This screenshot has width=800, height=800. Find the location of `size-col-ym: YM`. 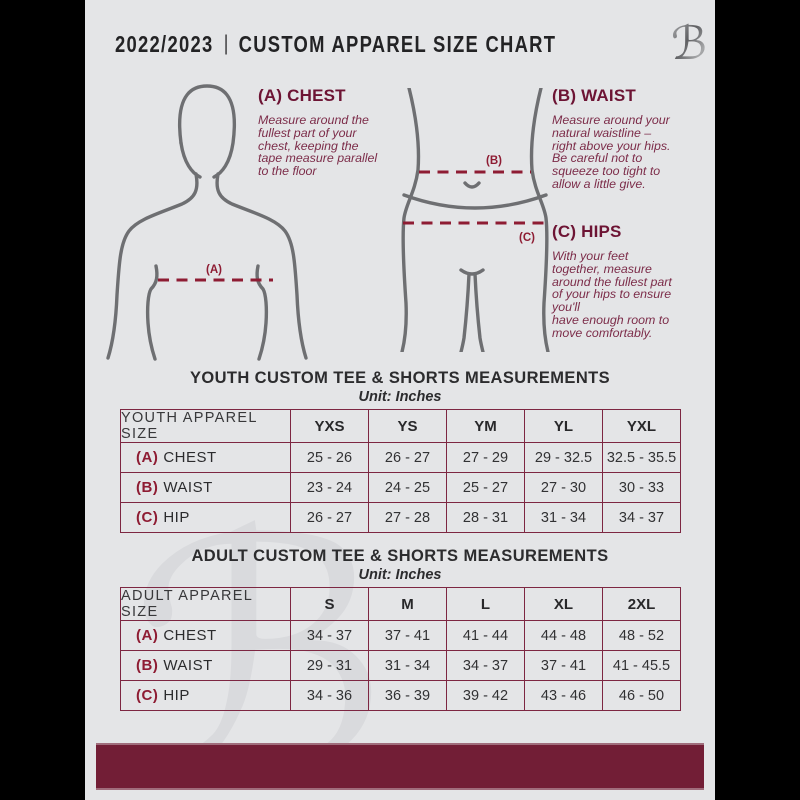

size-col-ym: YM is located at coordinates (485, 426).